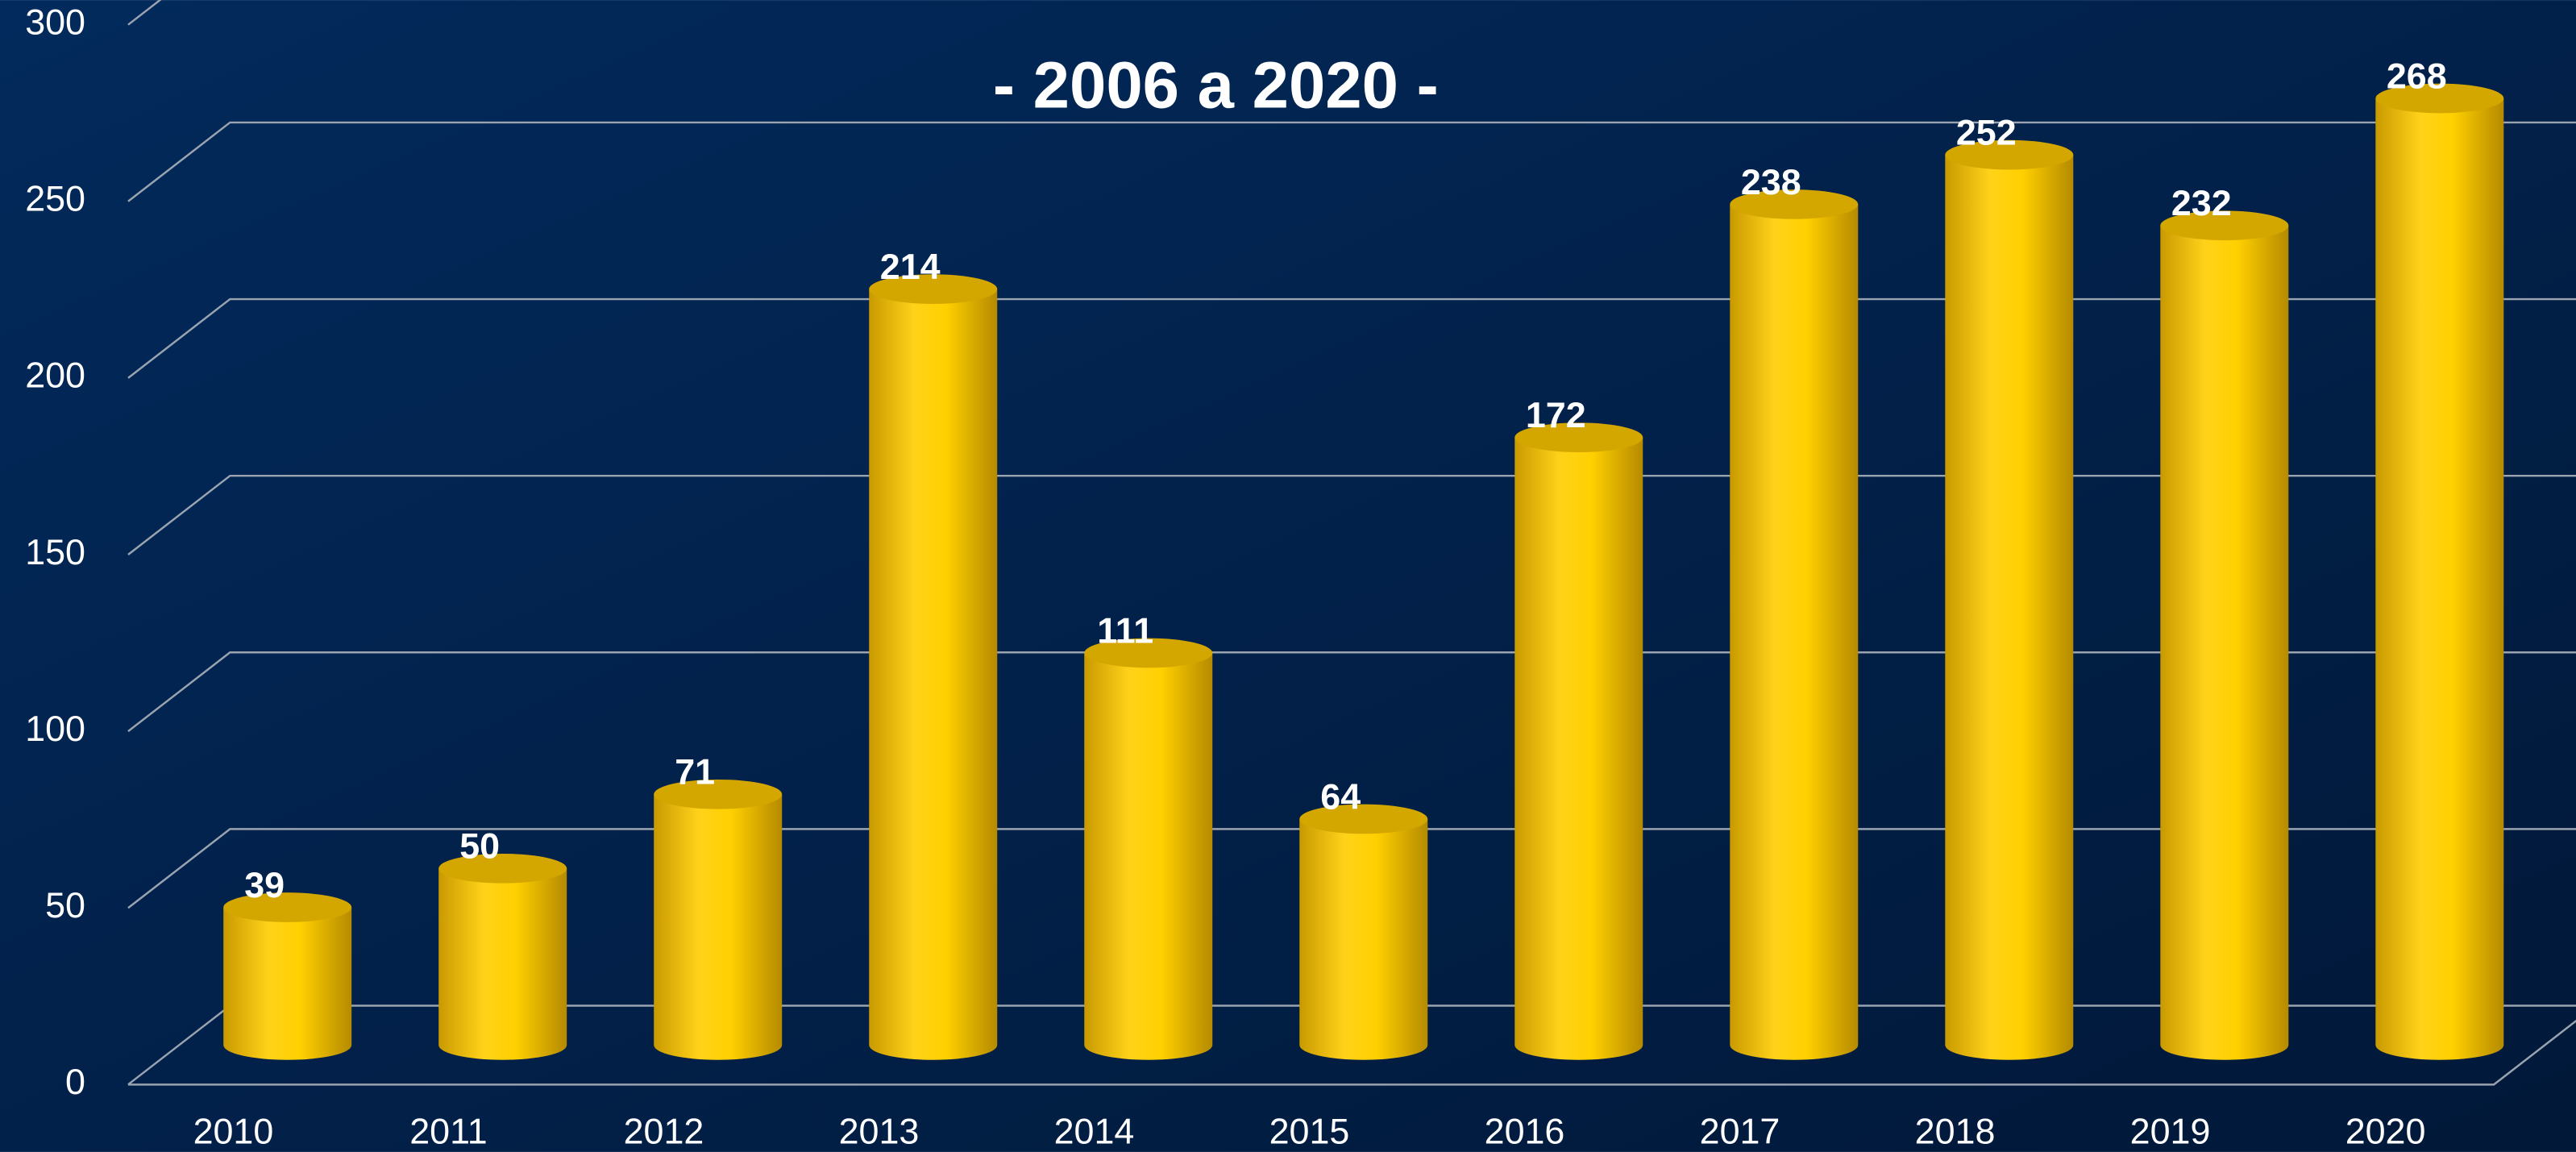 The image size is (2576, 1152). I want to click on x-tick-label: 2011, so click(448, 1130).